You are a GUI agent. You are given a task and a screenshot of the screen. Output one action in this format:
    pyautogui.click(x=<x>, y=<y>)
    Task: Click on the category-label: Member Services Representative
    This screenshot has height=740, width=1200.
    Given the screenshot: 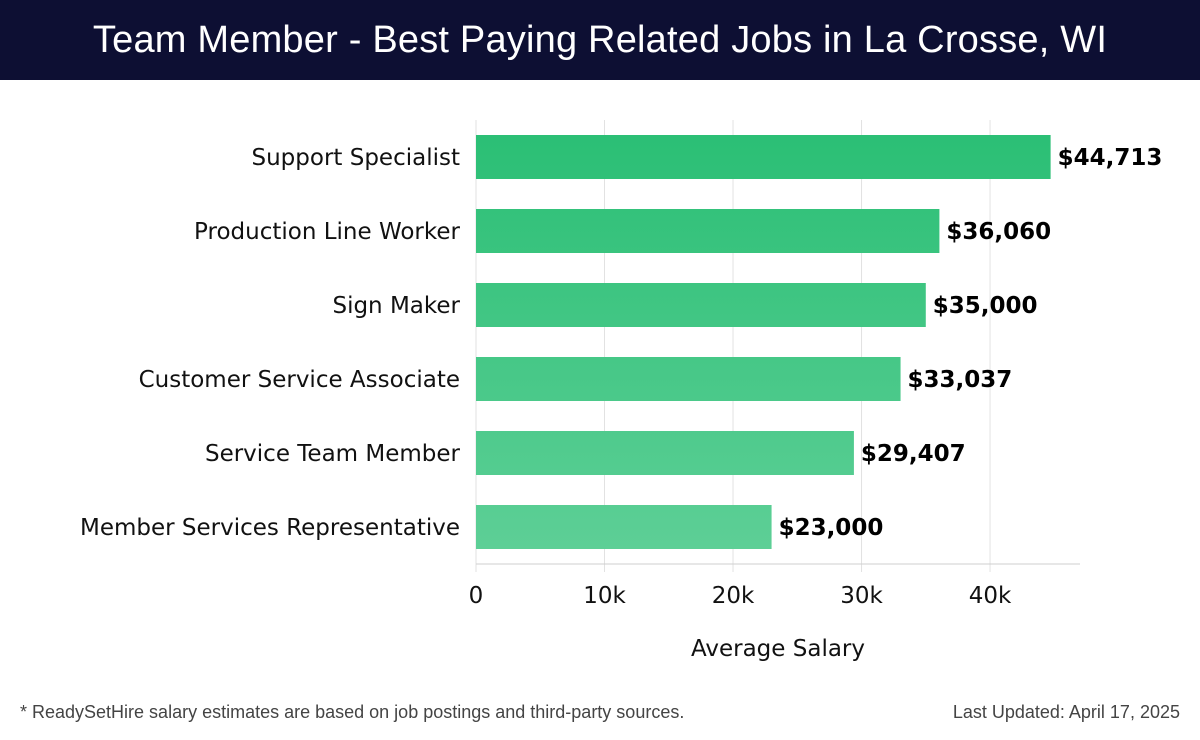 What is the action you would take?
    pyautogui.click(x=270, y=528)
    